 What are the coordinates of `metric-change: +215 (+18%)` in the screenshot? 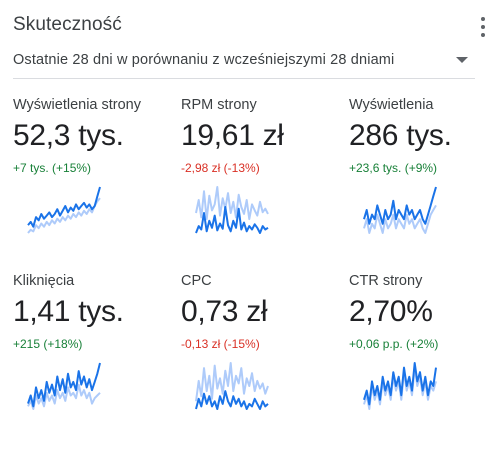 It's located at (48, 344).